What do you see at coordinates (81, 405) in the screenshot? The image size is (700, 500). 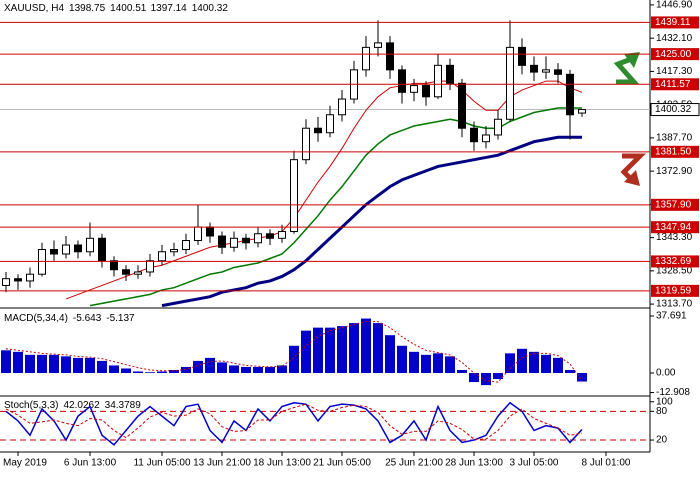 I see `title-part: 42.0262` at bounding box center [81, 405].